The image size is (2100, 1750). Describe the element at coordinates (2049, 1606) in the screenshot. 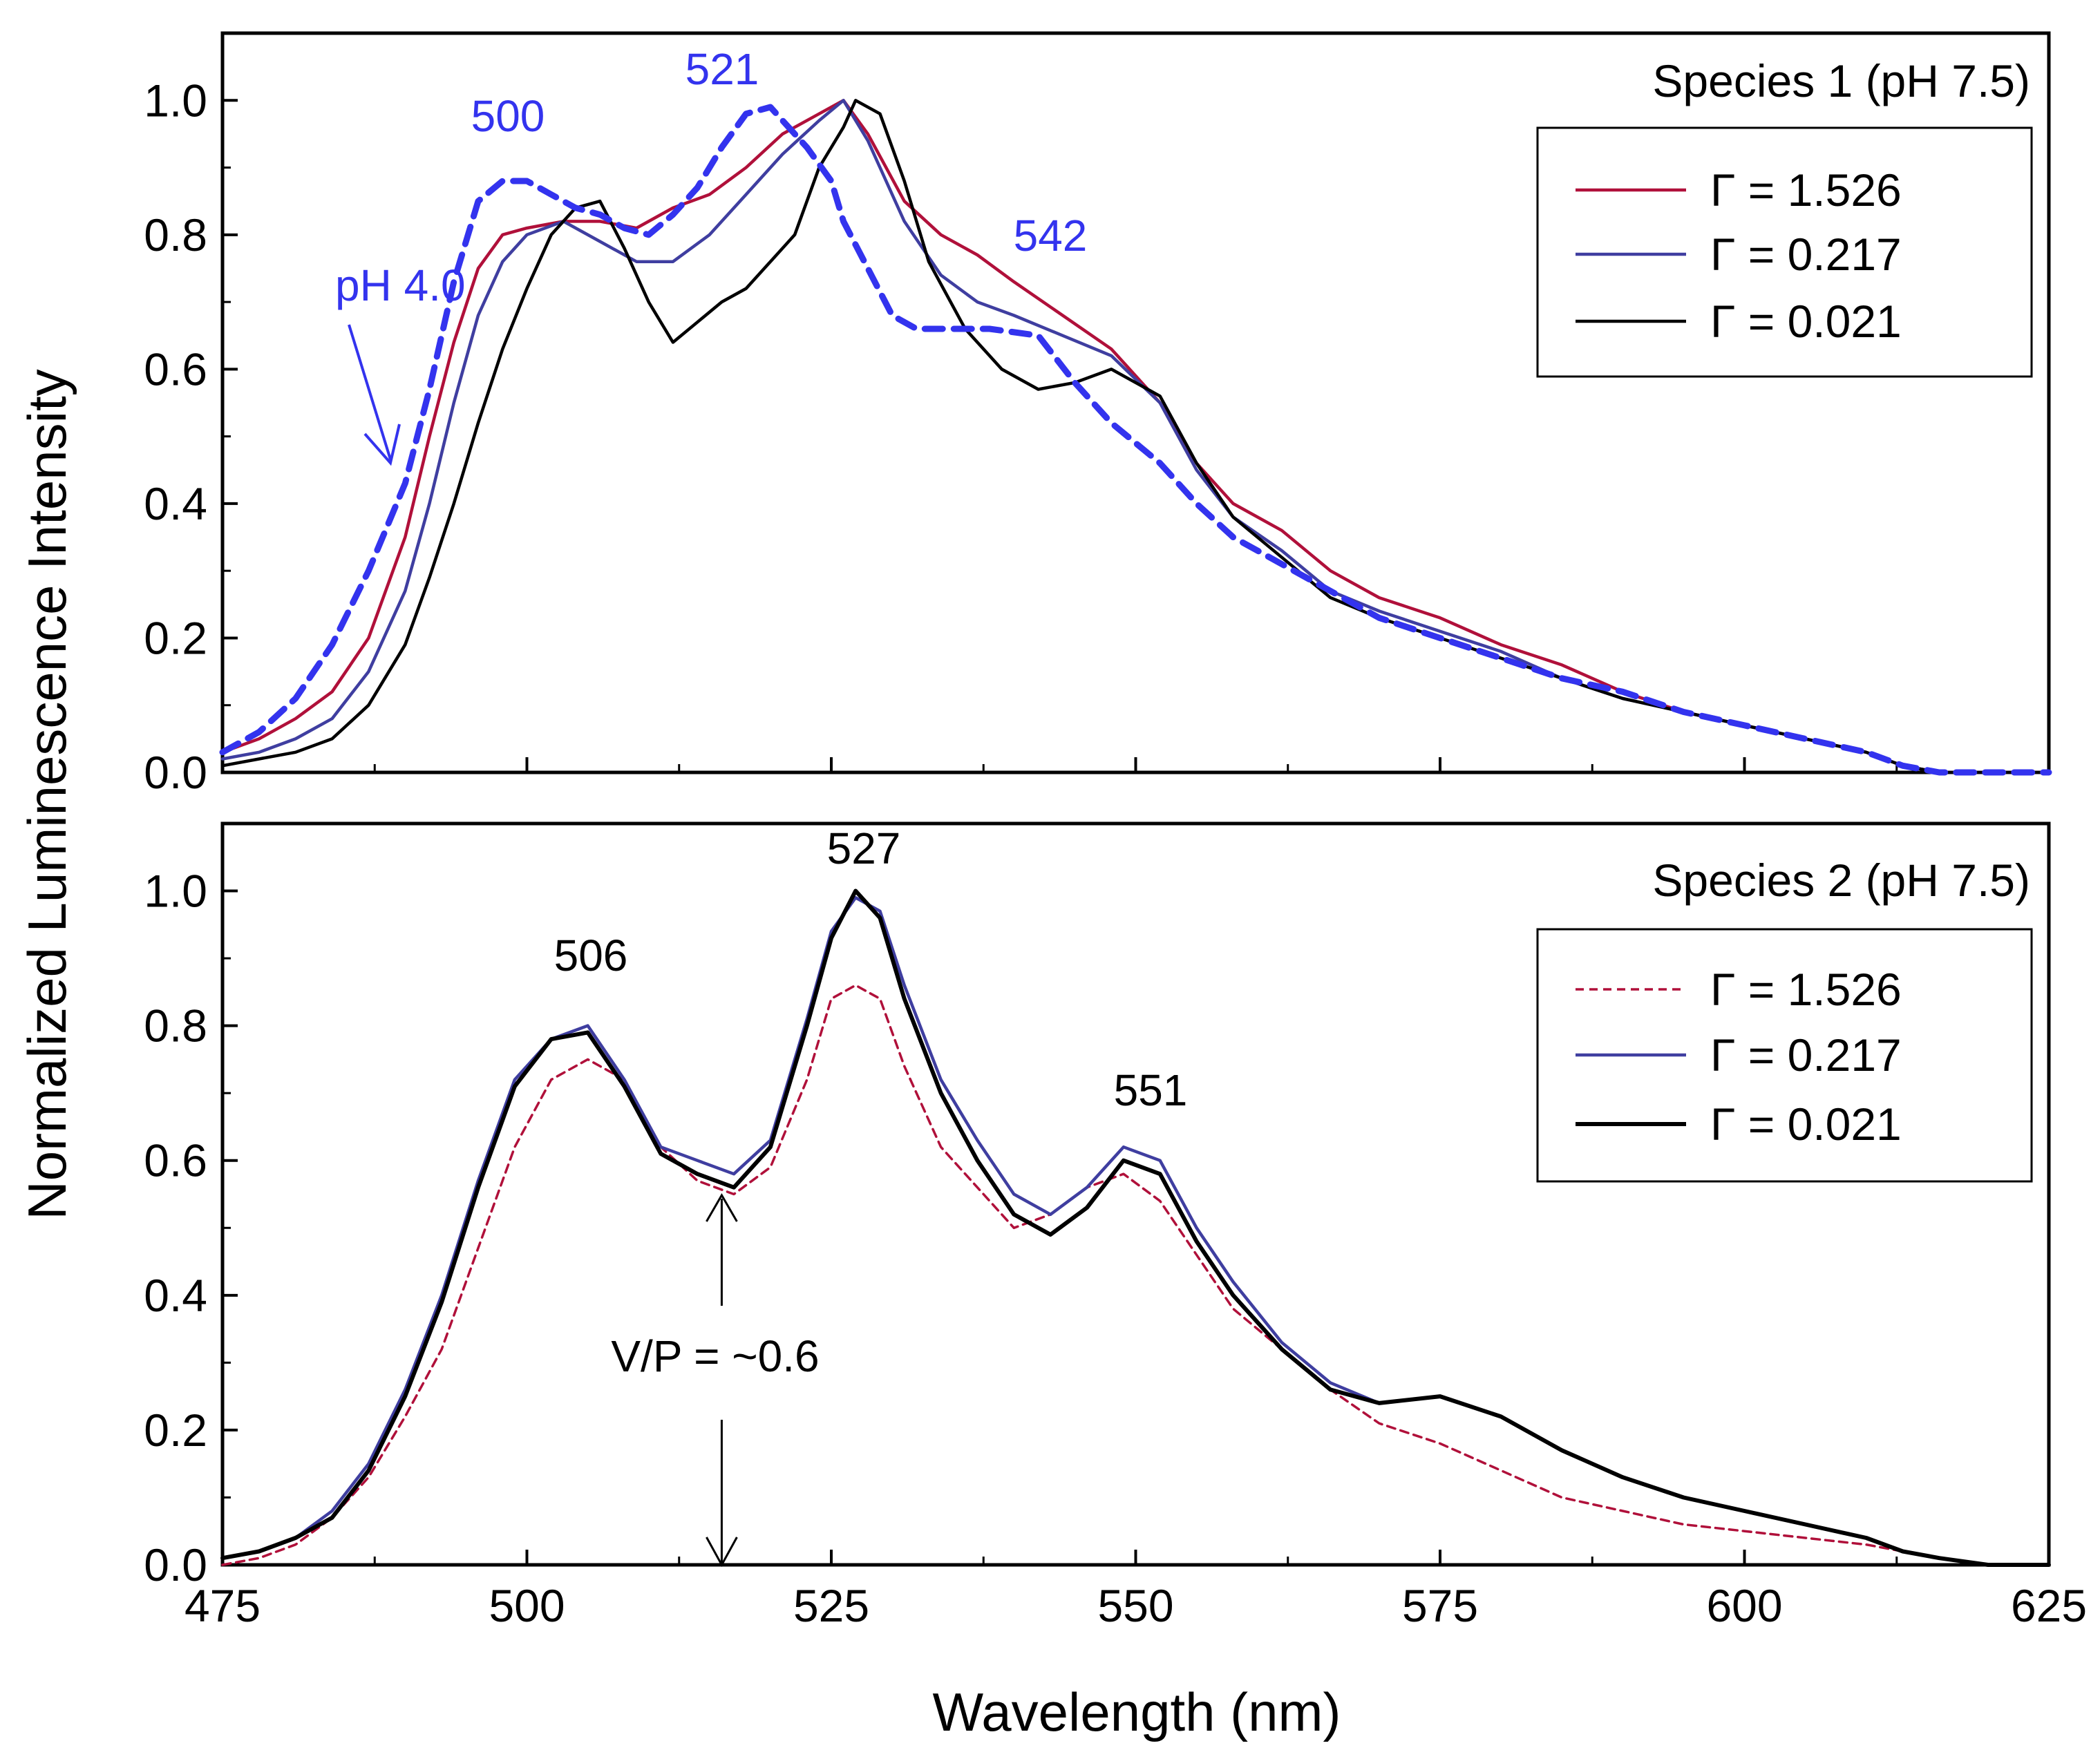

I see `x-tick-label: 625` at that location.